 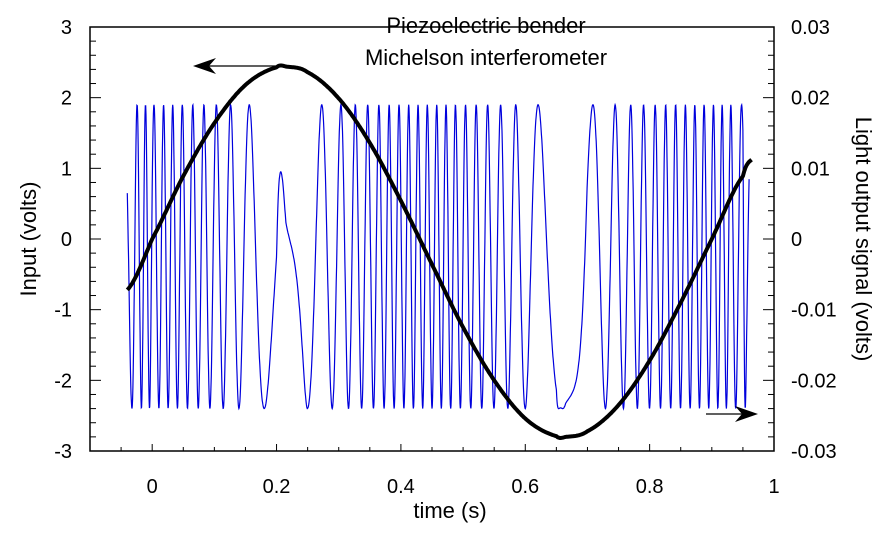 I want to click on y-right-tick-label: 0.03, so click(x=810, y=28).